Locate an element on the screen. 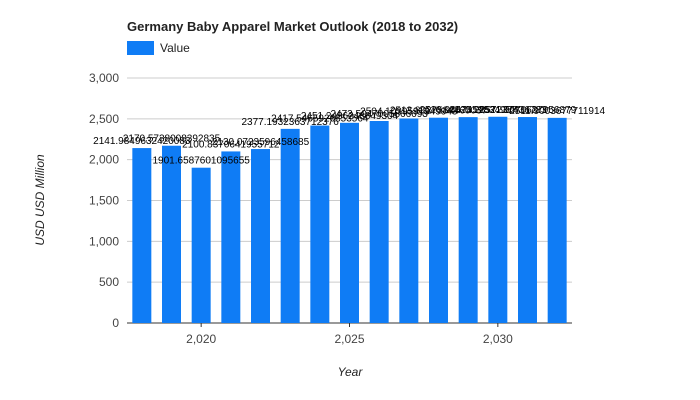 This screenshot has width=700, height=400. data-label: 2504.1039591349943 is located at coordinates (409, 111).